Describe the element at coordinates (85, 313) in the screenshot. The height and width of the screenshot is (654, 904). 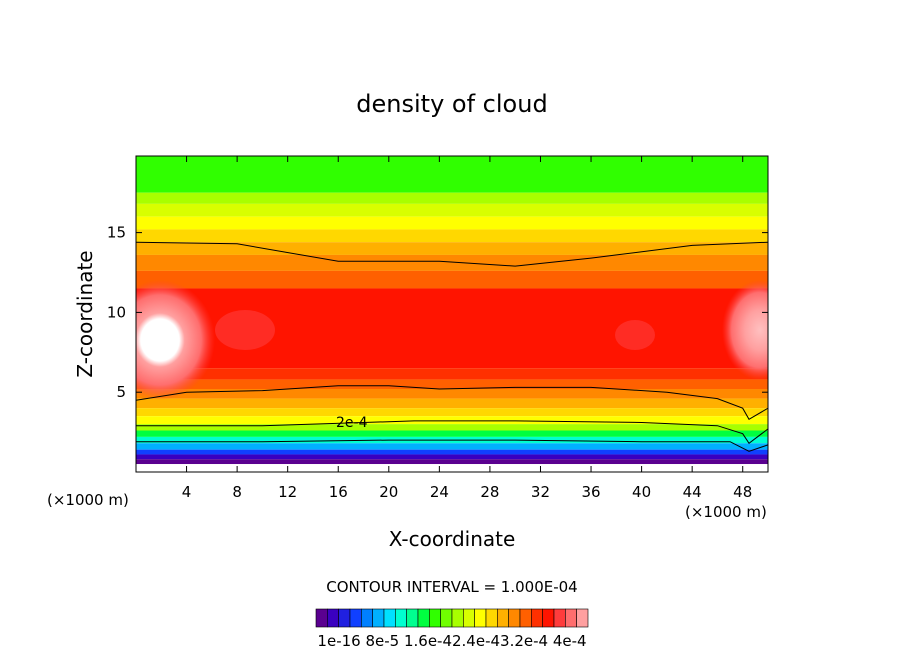
I see `y-axis-label: Z-coordinate` at that location.